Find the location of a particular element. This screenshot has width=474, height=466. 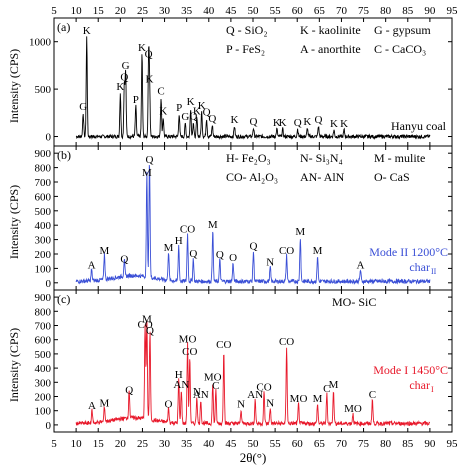

x-tick-label: 25 is located at coordinates (143, 444).